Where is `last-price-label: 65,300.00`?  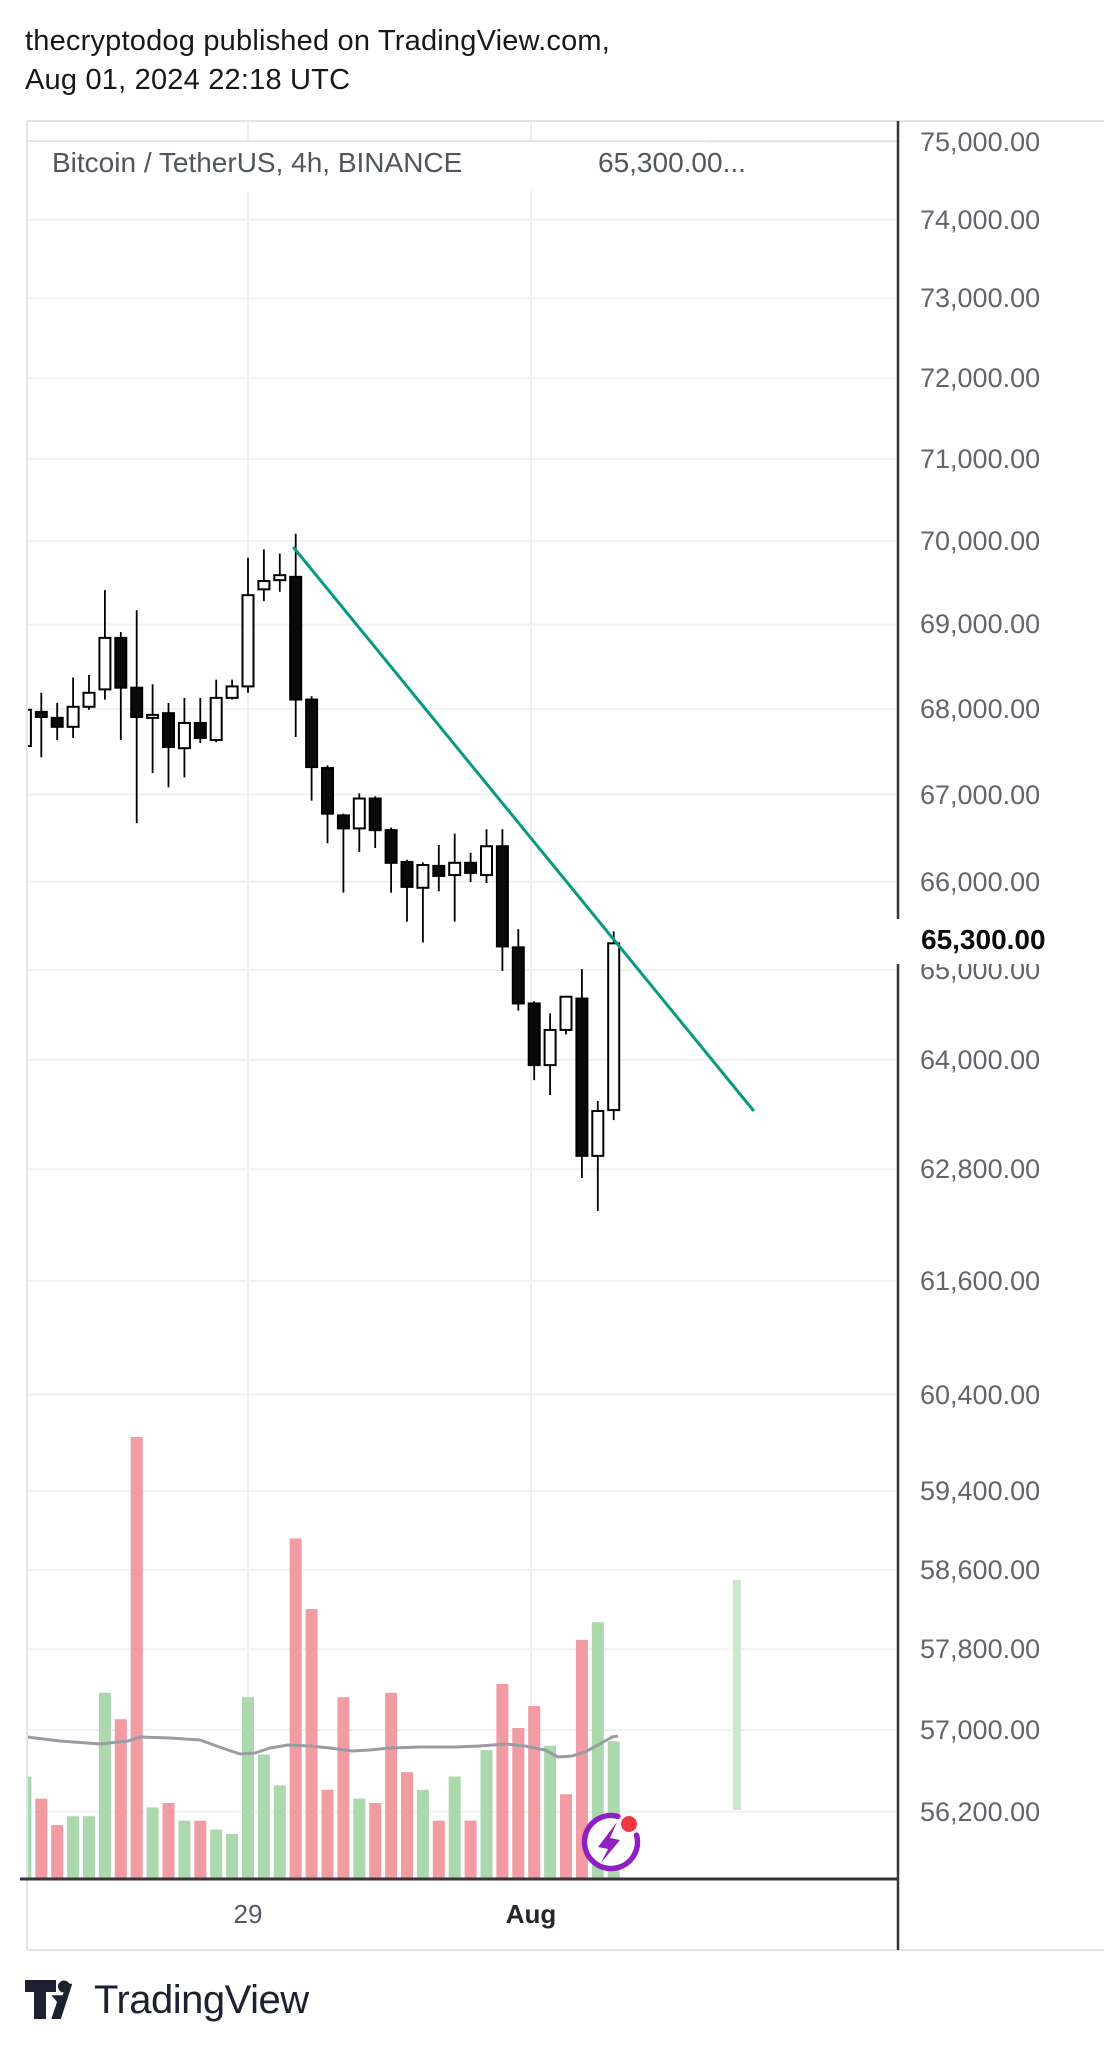 last-price-label: 65,300.00 is located at coordinates (983, 939).